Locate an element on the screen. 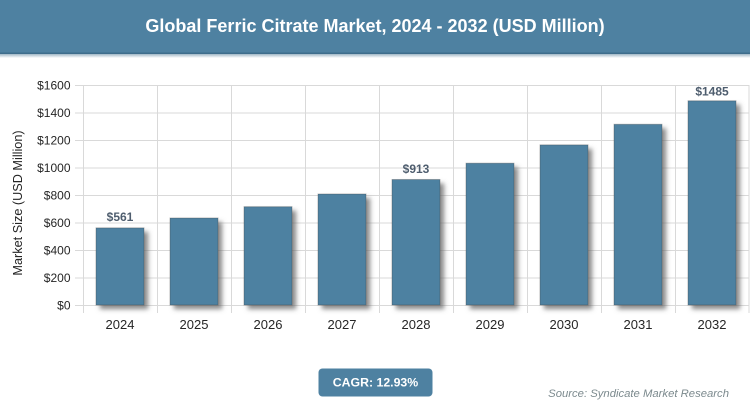 Image resolution: width=750 pixels, height=417 pixels. svg-text: $800 is located at coordinates (57, 196).